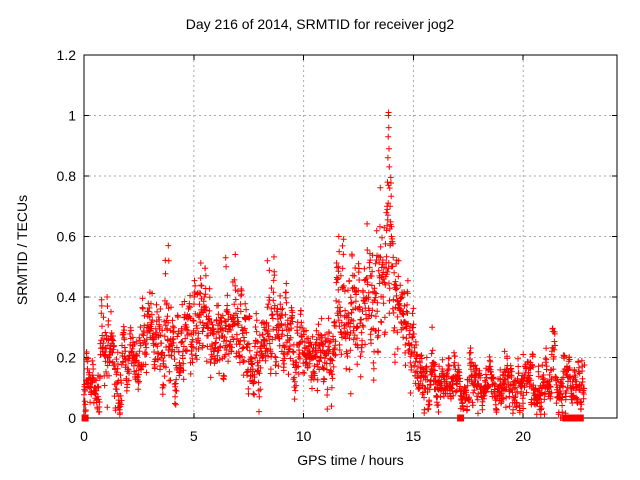 This screenshot has width=640, height=480. I want to click on y-tick-label: 0.6, so click(67, 237).